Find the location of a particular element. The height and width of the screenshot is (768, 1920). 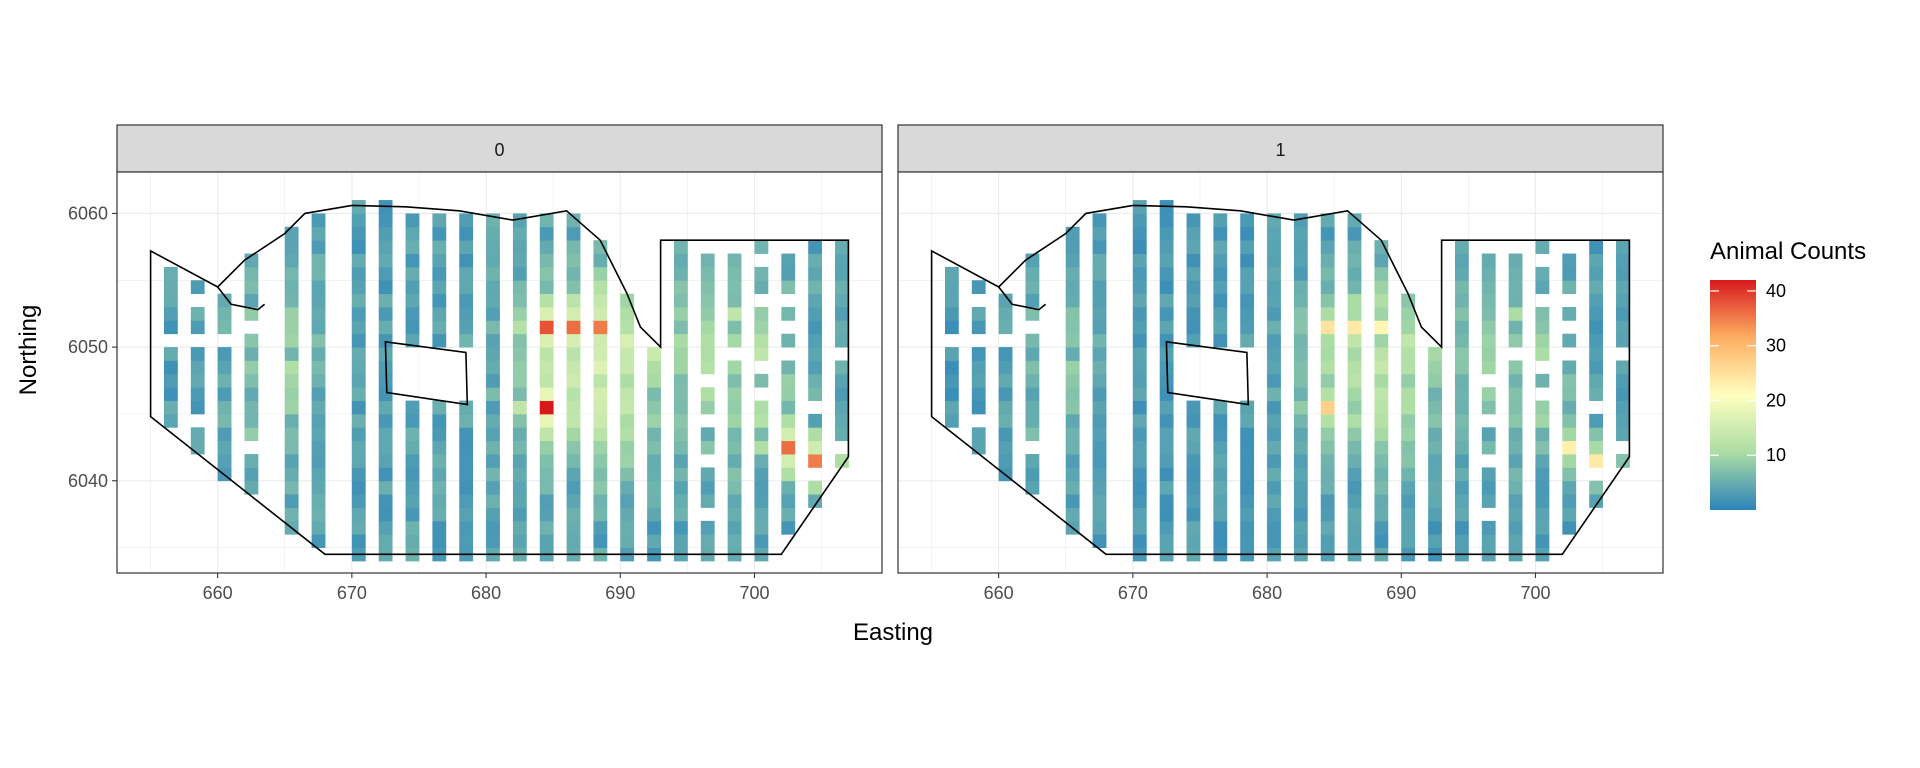

island-outline is located at coordinates (1207, 373).